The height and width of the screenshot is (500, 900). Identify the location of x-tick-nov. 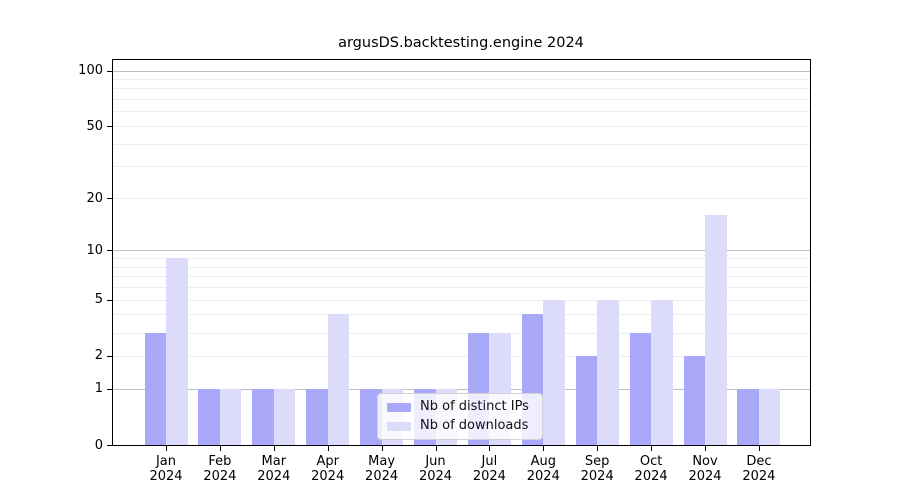
(705, 448).